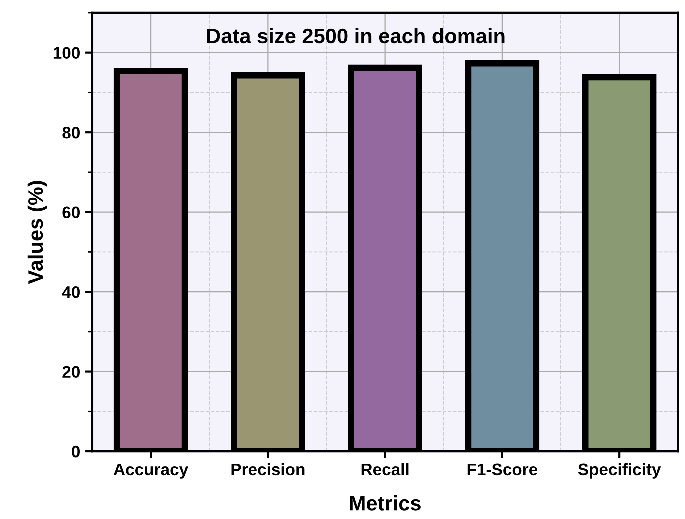  What do you see at coordinates (71, 292) in the screenshot?
I see `y-tick-label: 40` at bounding box center [71, 292].